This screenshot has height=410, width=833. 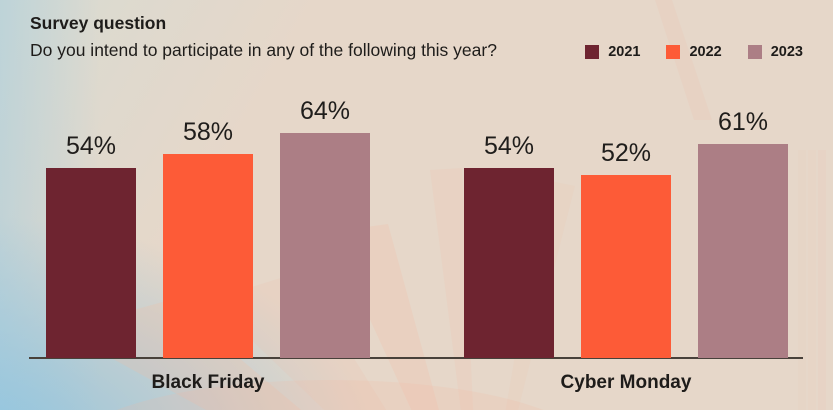 I want to click on data-label-cyber-monday-2023: 61%, so click(x=743, y=122).